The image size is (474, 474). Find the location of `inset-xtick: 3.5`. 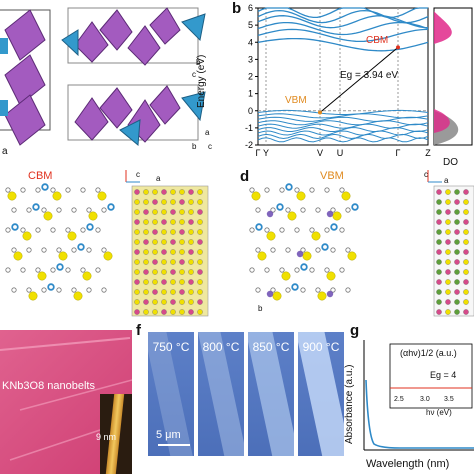

inset-xtick: 3.5 is located at coordinates (449, 399).